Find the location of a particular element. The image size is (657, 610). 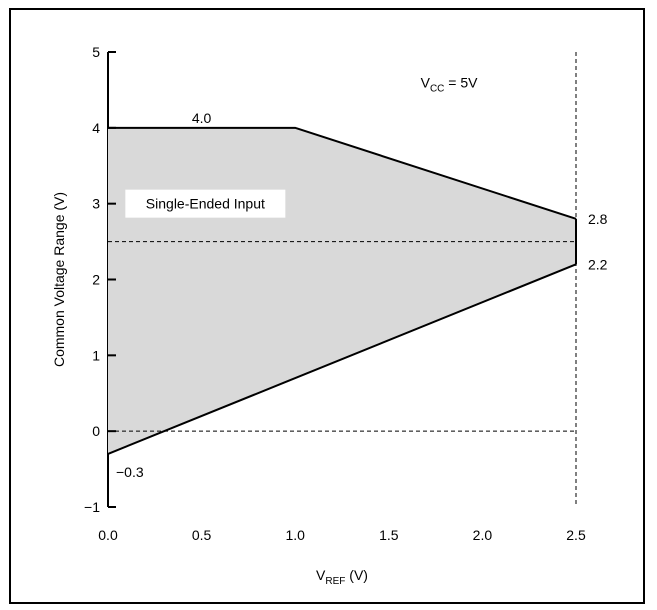

value-annotation: 2.8 is located at coordinates (598, 219).